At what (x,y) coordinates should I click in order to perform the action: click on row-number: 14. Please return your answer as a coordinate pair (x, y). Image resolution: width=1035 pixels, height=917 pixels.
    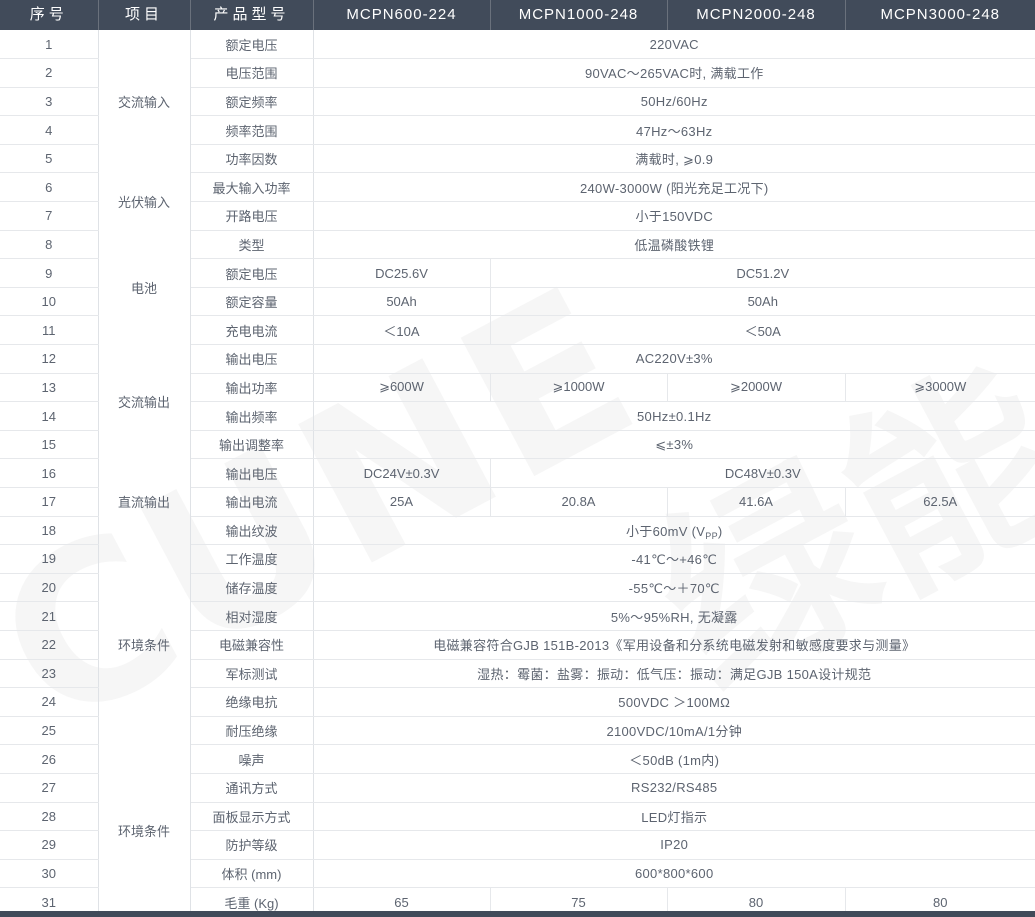
    Looking at the image, I should click on (49, 416).